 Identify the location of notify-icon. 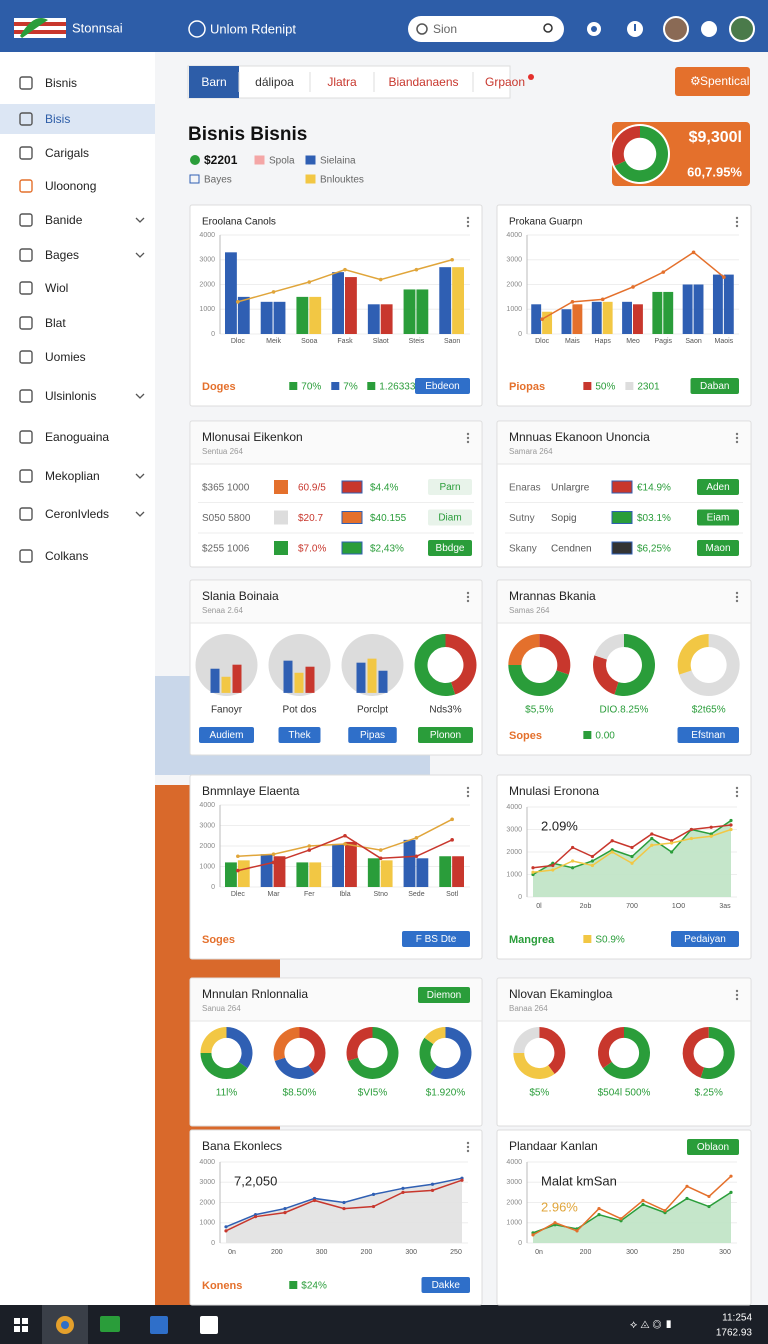
(709, 29).